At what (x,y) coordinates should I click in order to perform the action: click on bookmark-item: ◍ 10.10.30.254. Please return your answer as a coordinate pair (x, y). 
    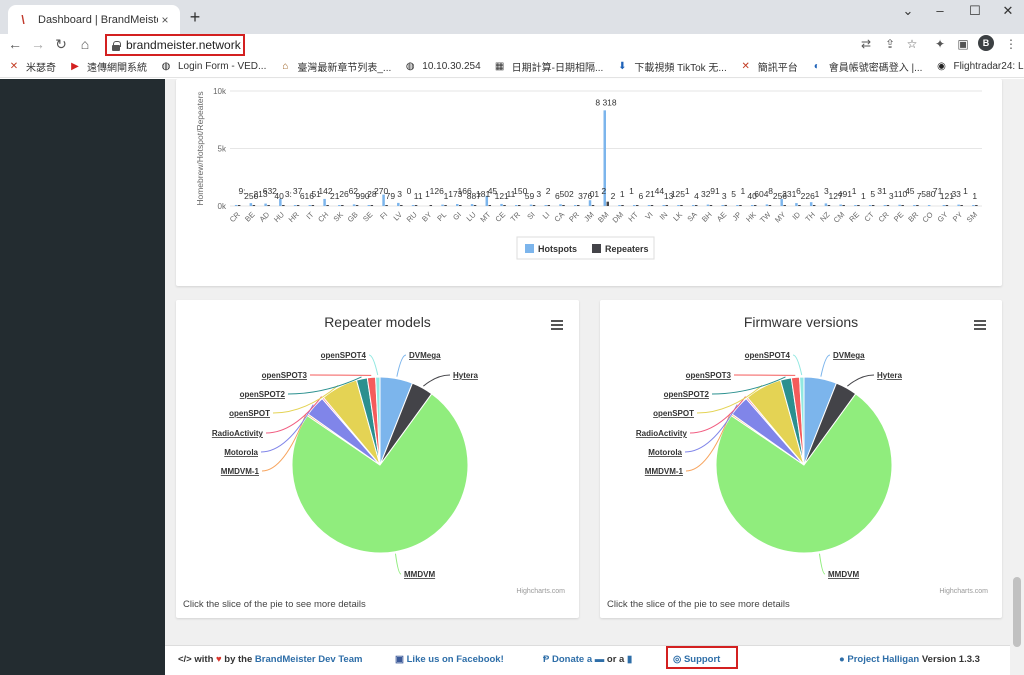
    Looking at the image, I should click on (442, 67).